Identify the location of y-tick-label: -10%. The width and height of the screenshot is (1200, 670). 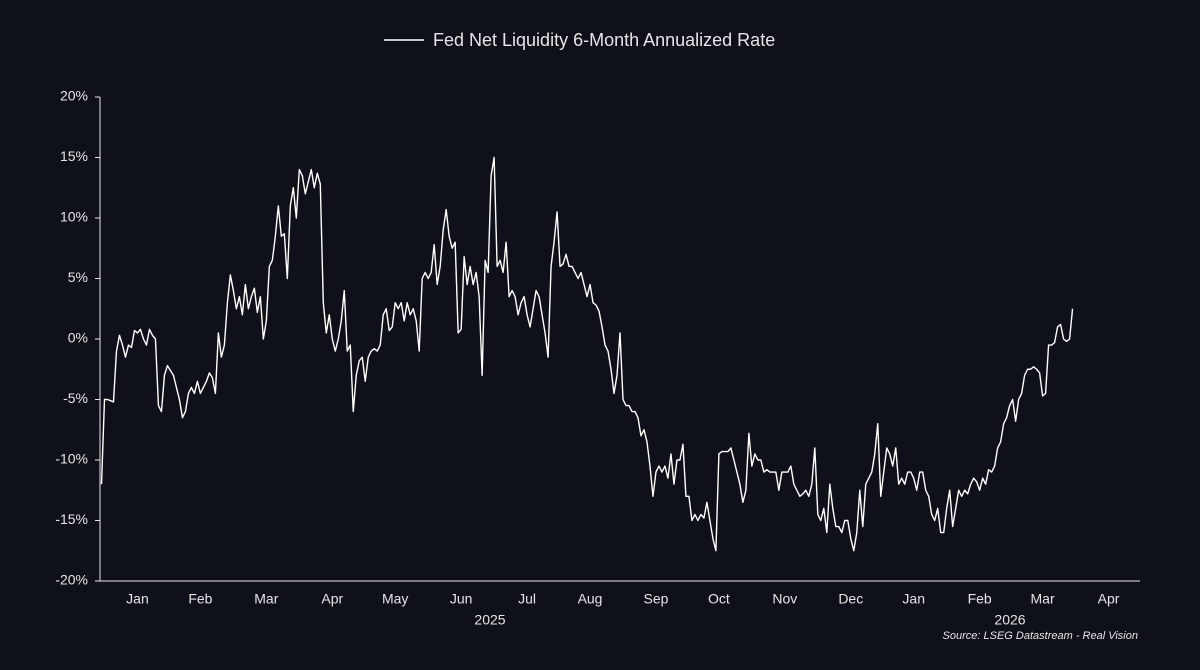
(71, 459).